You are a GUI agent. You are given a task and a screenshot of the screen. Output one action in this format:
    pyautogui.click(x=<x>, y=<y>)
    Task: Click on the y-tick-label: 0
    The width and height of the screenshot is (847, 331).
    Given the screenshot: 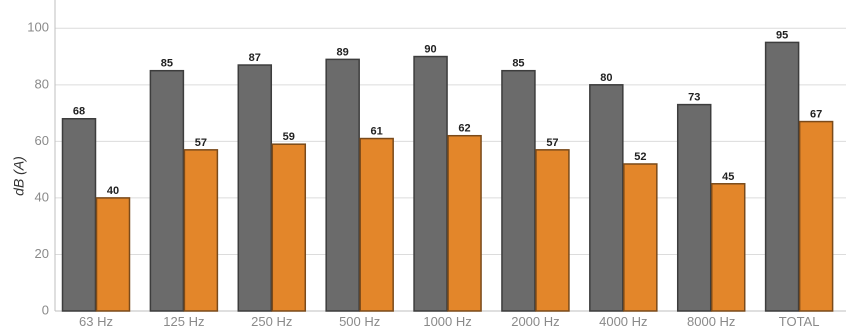 What is the action you would take?
    pyautogui.click(x=45, y=309)
    